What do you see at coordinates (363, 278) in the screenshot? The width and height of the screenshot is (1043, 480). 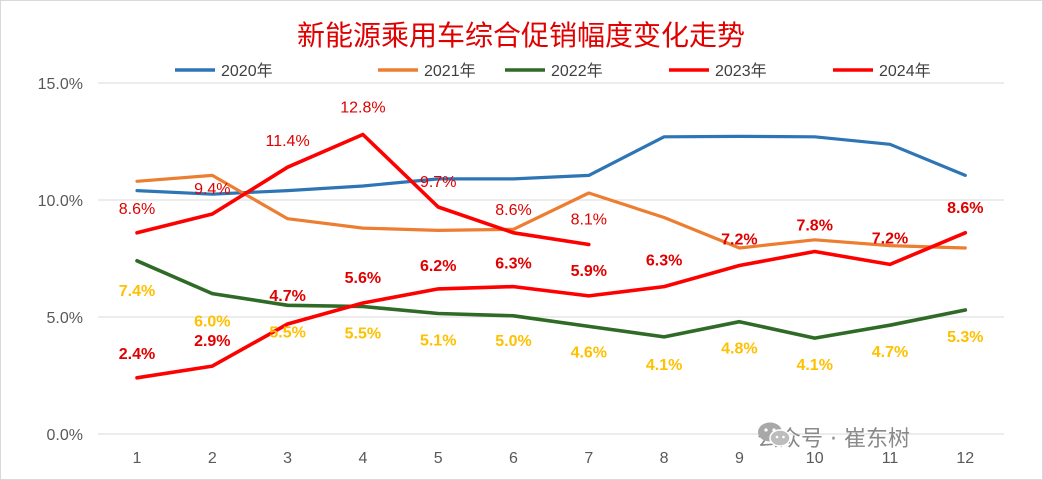 I see `data-label: 5.6%` at bounding box center [363, 278].